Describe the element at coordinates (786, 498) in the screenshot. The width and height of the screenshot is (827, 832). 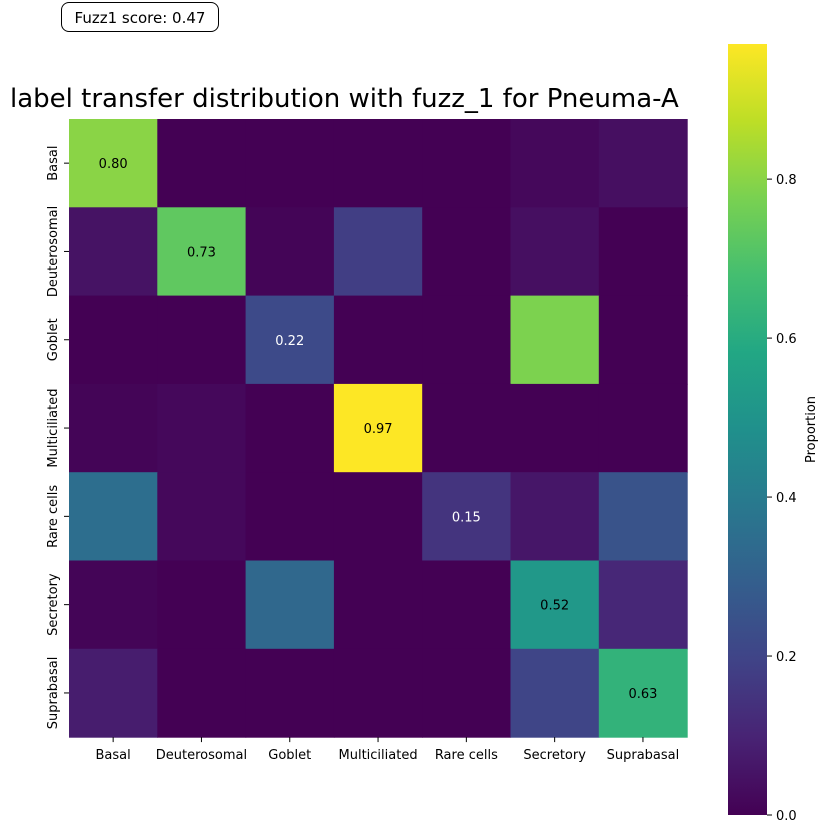
I see `colorbar-tick-label: 0.4` at that location.